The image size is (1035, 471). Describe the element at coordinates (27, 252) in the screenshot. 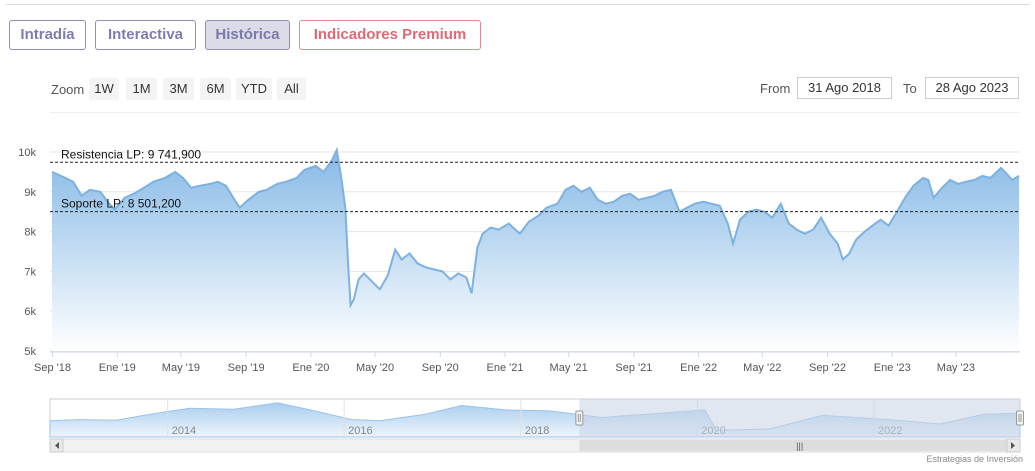

I see `y-axis: 5k 6k 7k 8k 9k 10k` at that location.